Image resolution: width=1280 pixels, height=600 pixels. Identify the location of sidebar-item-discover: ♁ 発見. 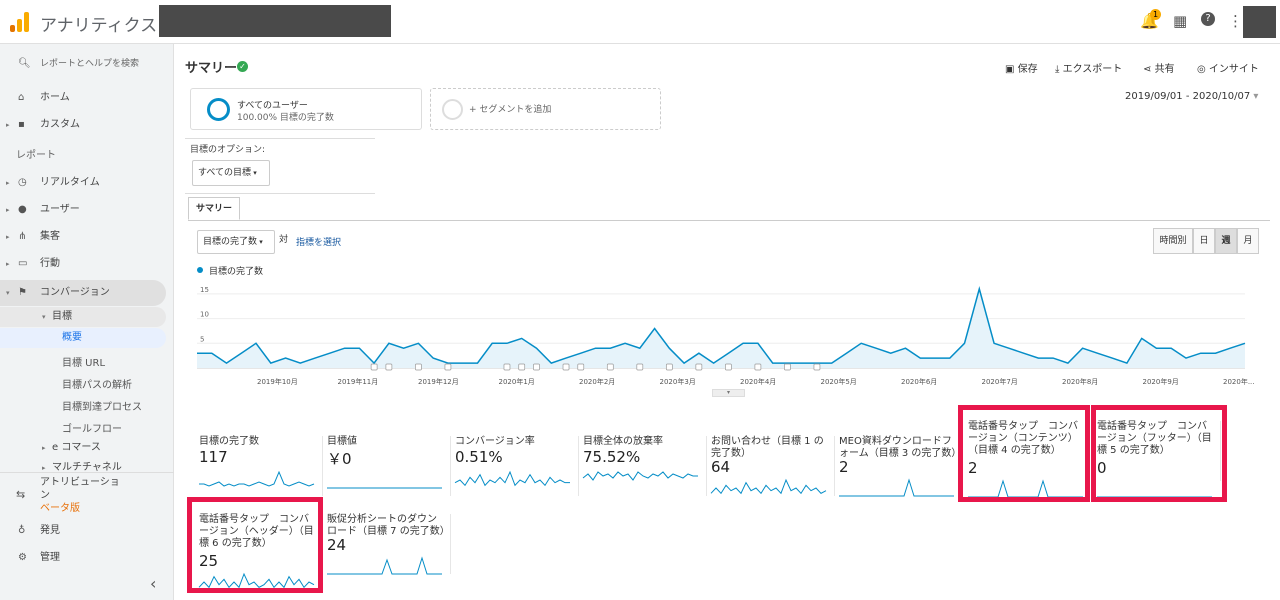
(87, 531).